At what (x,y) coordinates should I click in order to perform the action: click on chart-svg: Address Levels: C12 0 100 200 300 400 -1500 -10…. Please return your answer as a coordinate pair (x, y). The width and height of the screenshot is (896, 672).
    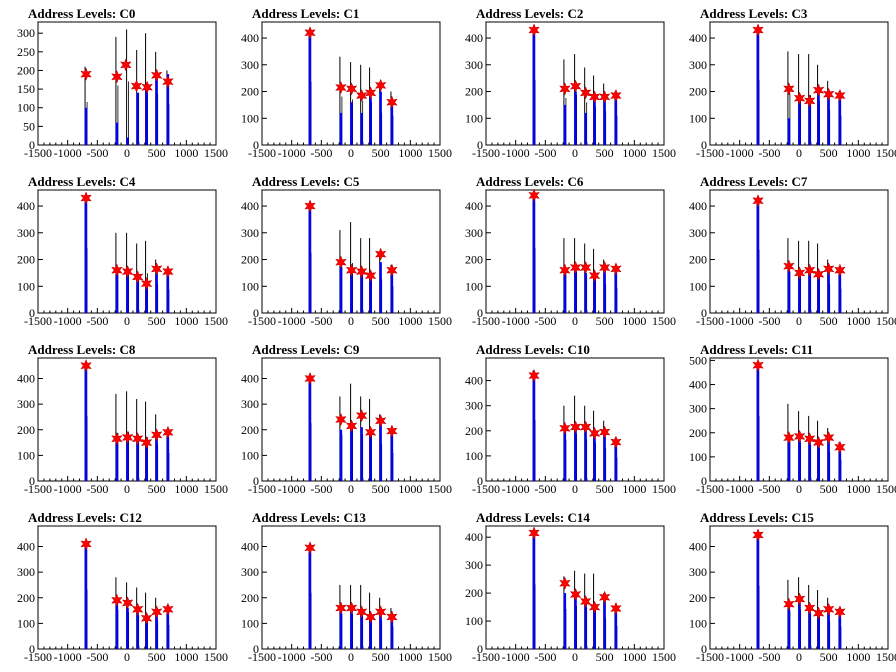
    Looking at the image, I should click on (122, 587).